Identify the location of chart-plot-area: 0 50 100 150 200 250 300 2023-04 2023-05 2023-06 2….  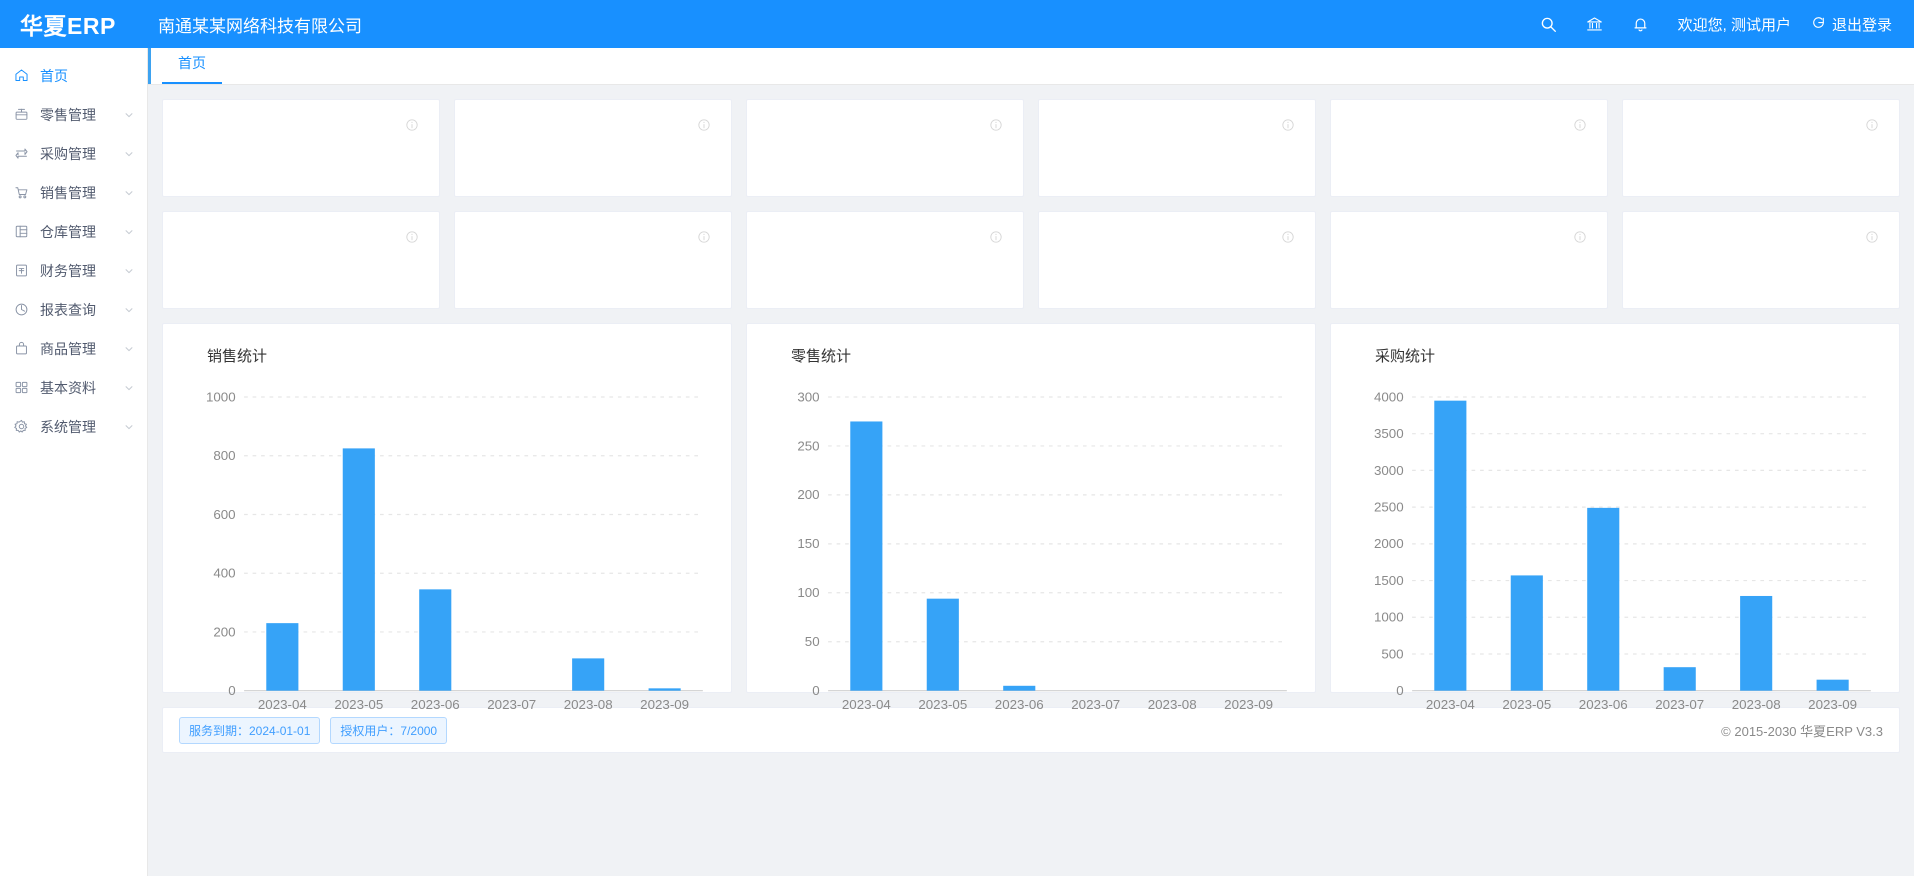
(1032, 556).